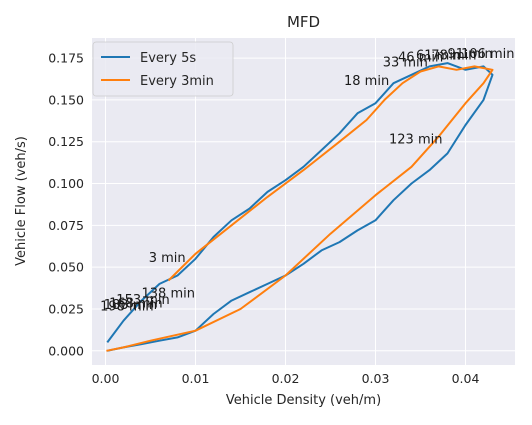 The image size is (532, 425). What do you see at coordinates (366, 81) in the screenshot?
I see `time-annotation: 18 min` at bounding box center [366, 81].